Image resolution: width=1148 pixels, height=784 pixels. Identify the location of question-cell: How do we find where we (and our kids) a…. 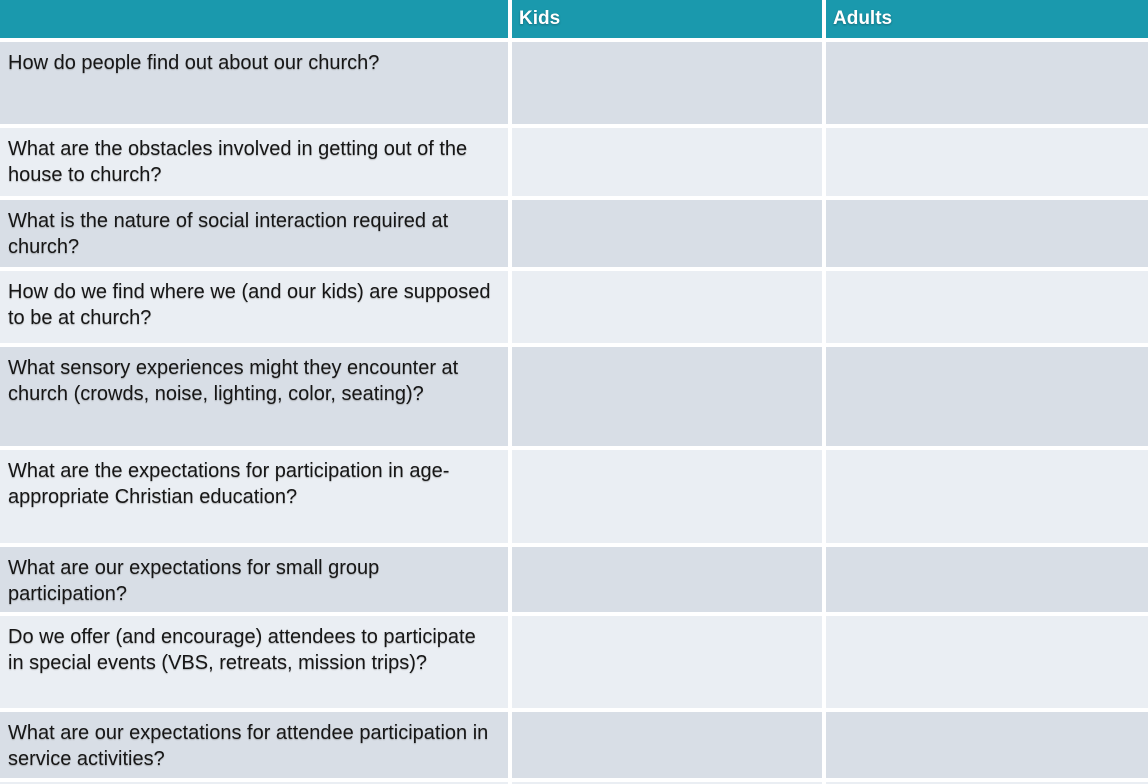
(254, 307).